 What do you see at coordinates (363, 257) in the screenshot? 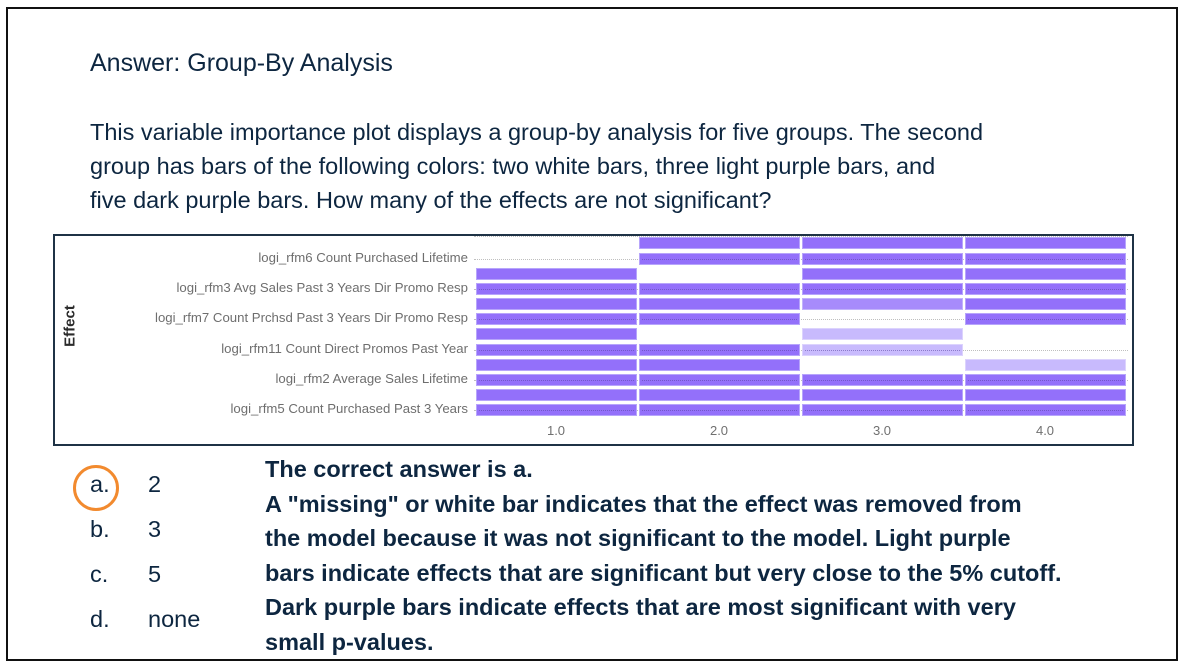
I see `effect-label: logi_rfm6 Count Purchased Lifetime` at bounding box center [363, 257].